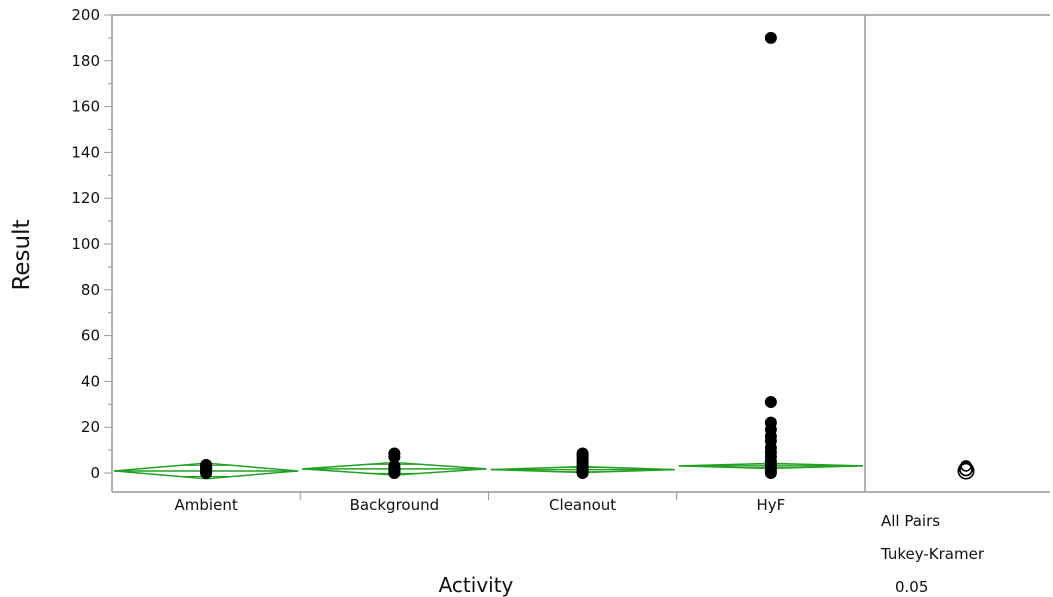  I want to click on y-axis-label: Result, so click(22, 255).